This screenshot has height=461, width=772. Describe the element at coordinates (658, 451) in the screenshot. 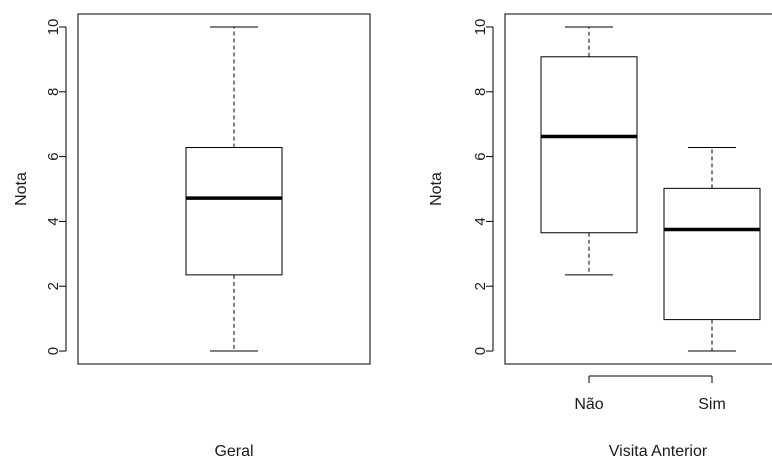

I see `x-axis-label: Visita Anterior` at that location.